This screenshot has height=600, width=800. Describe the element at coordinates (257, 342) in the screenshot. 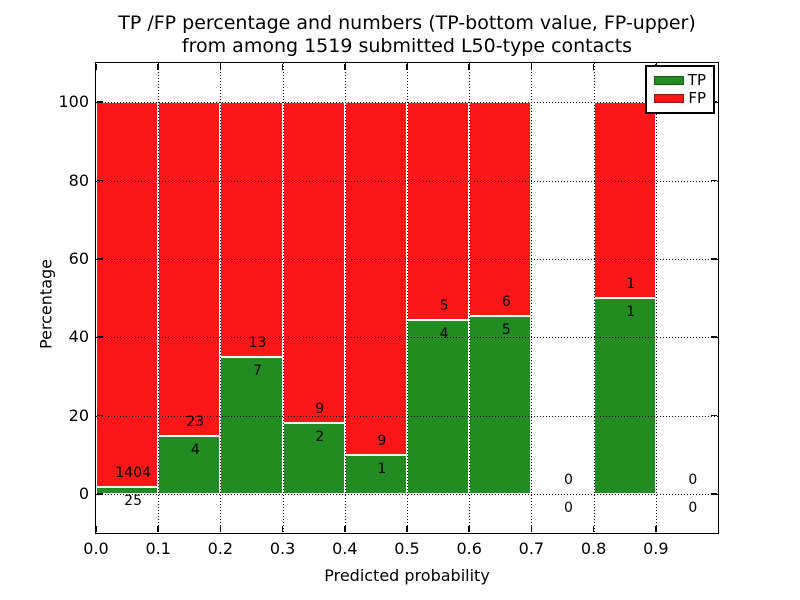

I see `bar-label-fp-0.2-0.3: 13` at that location.